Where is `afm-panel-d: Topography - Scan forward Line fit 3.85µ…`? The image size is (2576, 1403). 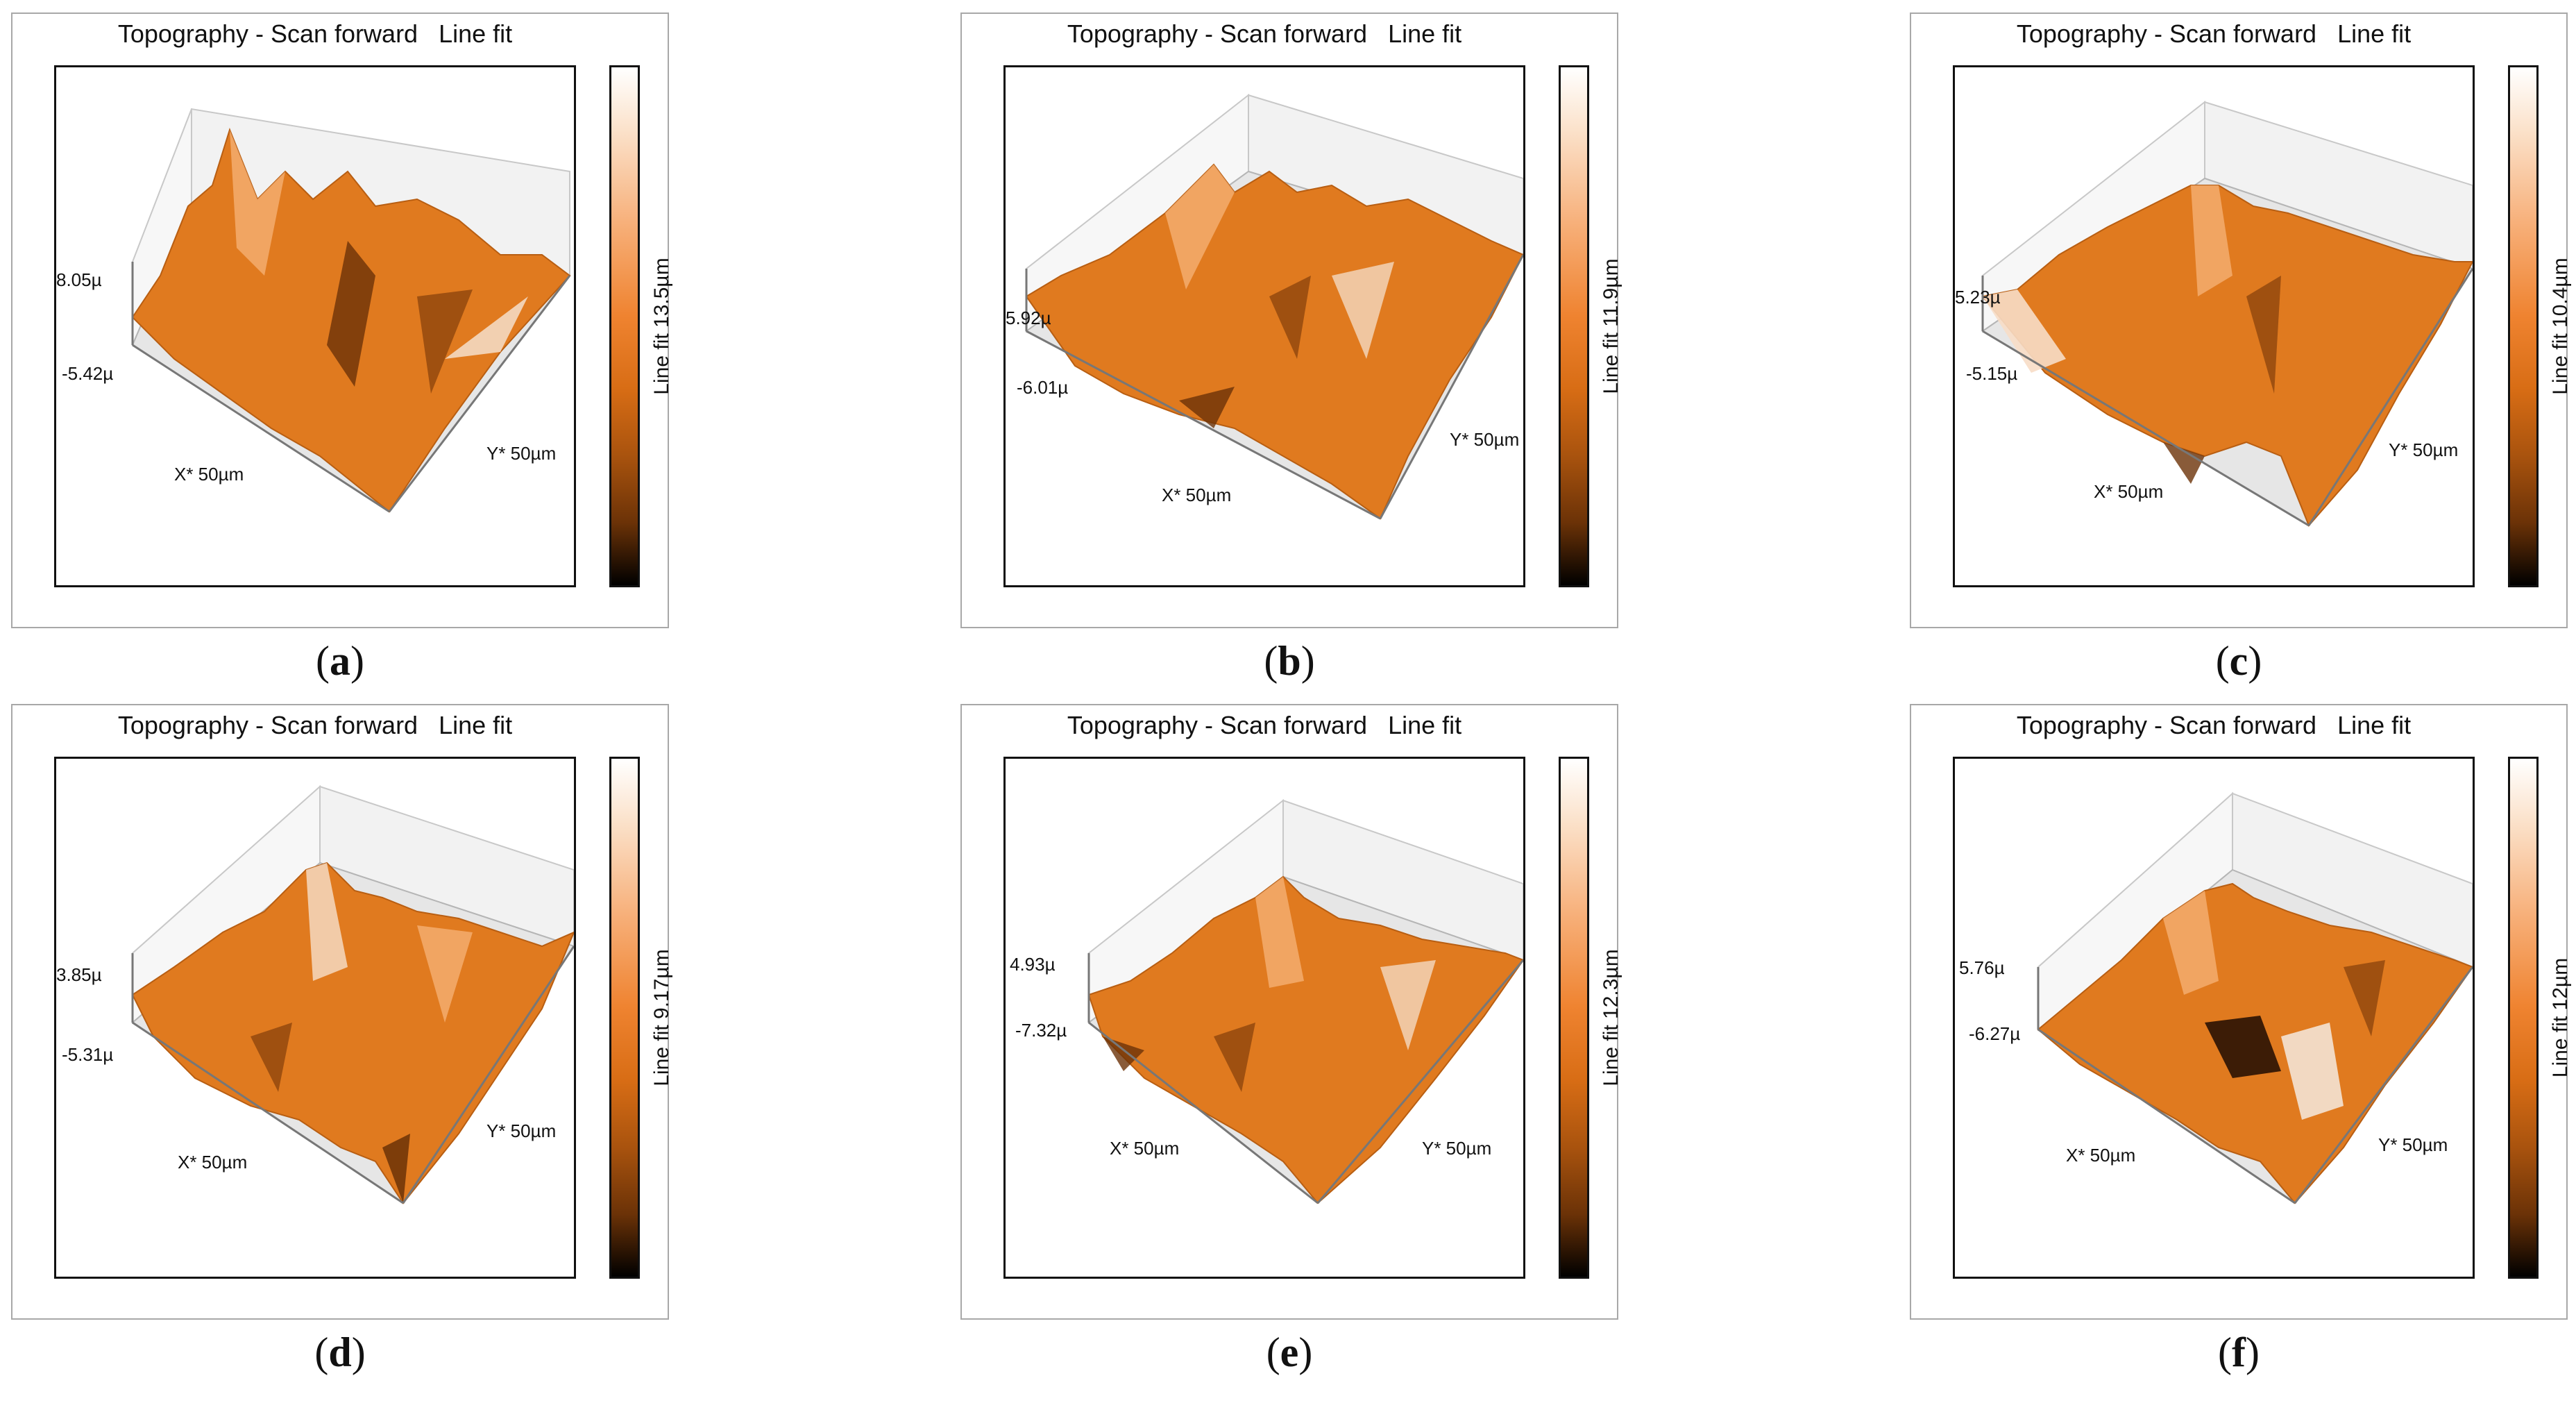 afm-panel-d: Topography - Scan forward Line fit 3.85µ… is located at coordinates (342, 1012).